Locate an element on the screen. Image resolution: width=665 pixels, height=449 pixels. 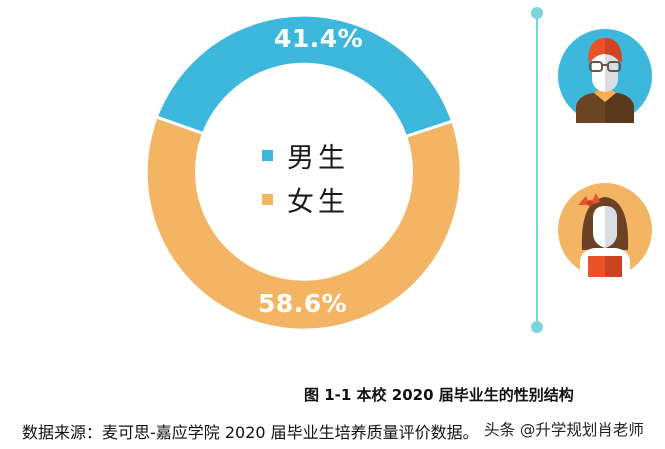
male-percentage-label: 41.4% is located at coordinates (319, 38).